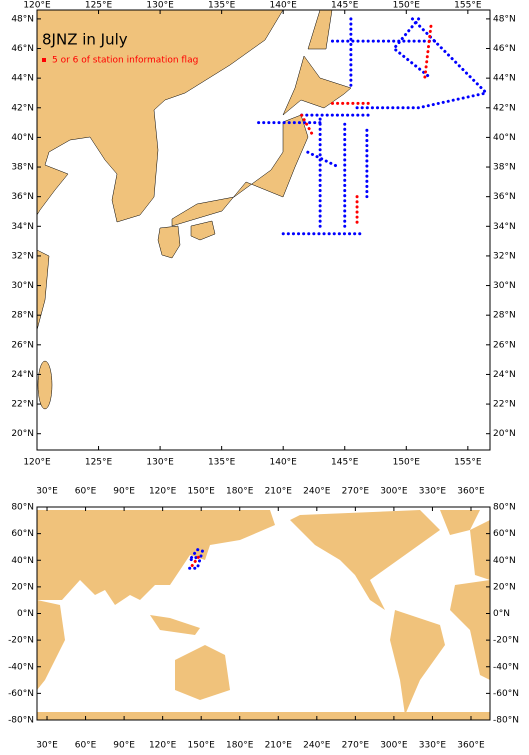 This screenshot has height=755, width=529. Describe the element at coordinates (222, 463) in the screenshot. I see `x-tick-label: 135°E` at that location.